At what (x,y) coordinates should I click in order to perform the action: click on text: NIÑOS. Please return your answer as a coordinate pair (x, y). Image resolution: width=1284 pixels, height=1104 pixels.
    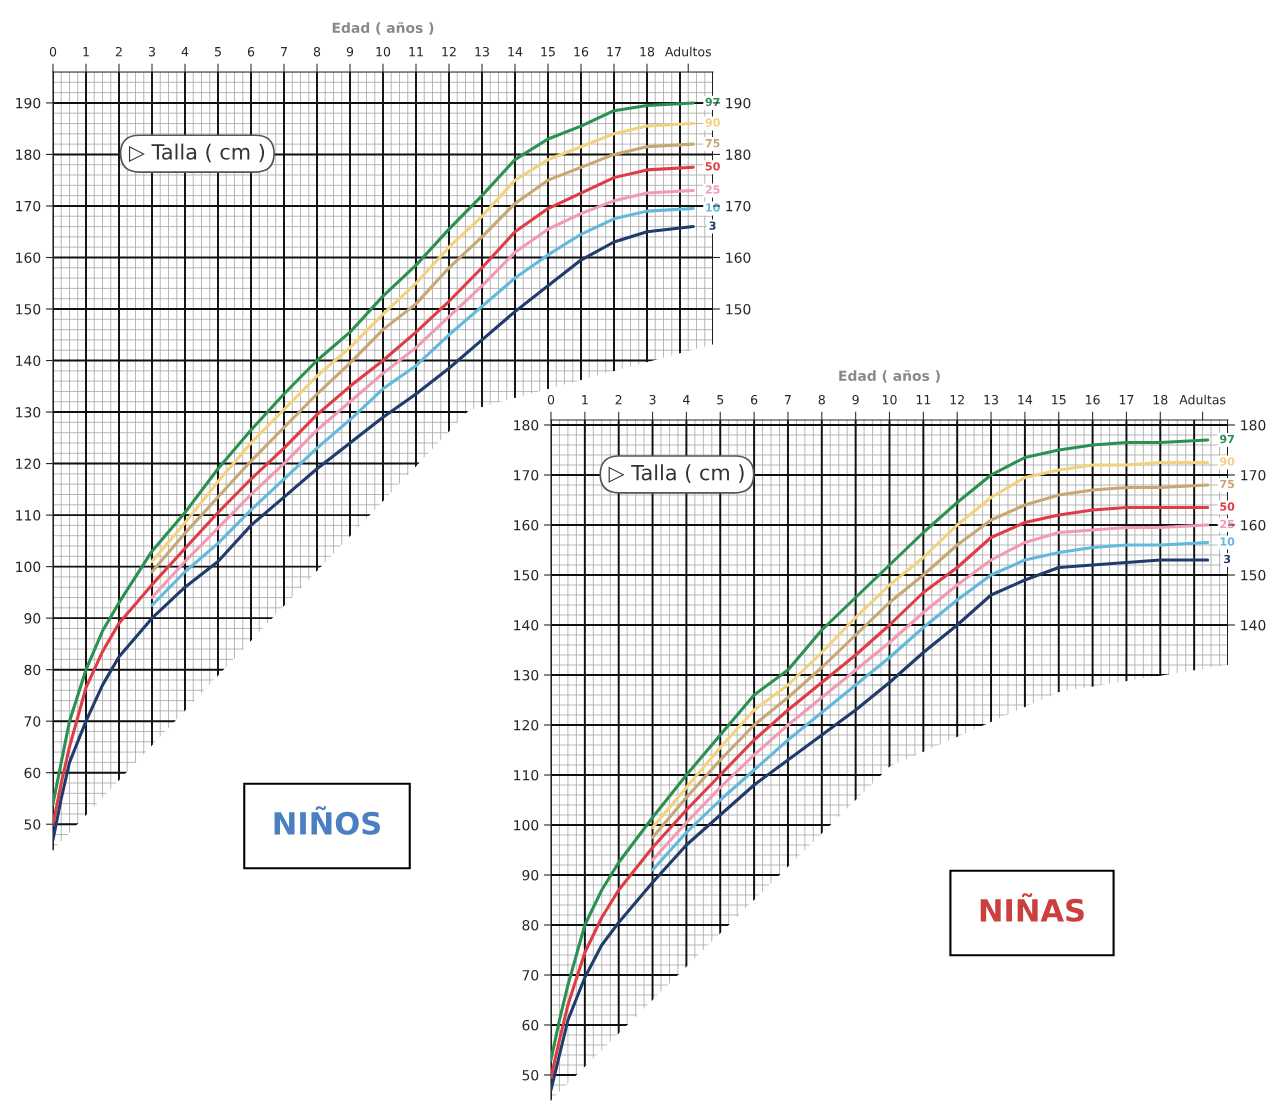
    Looking at the image, I should click on (327, 820).